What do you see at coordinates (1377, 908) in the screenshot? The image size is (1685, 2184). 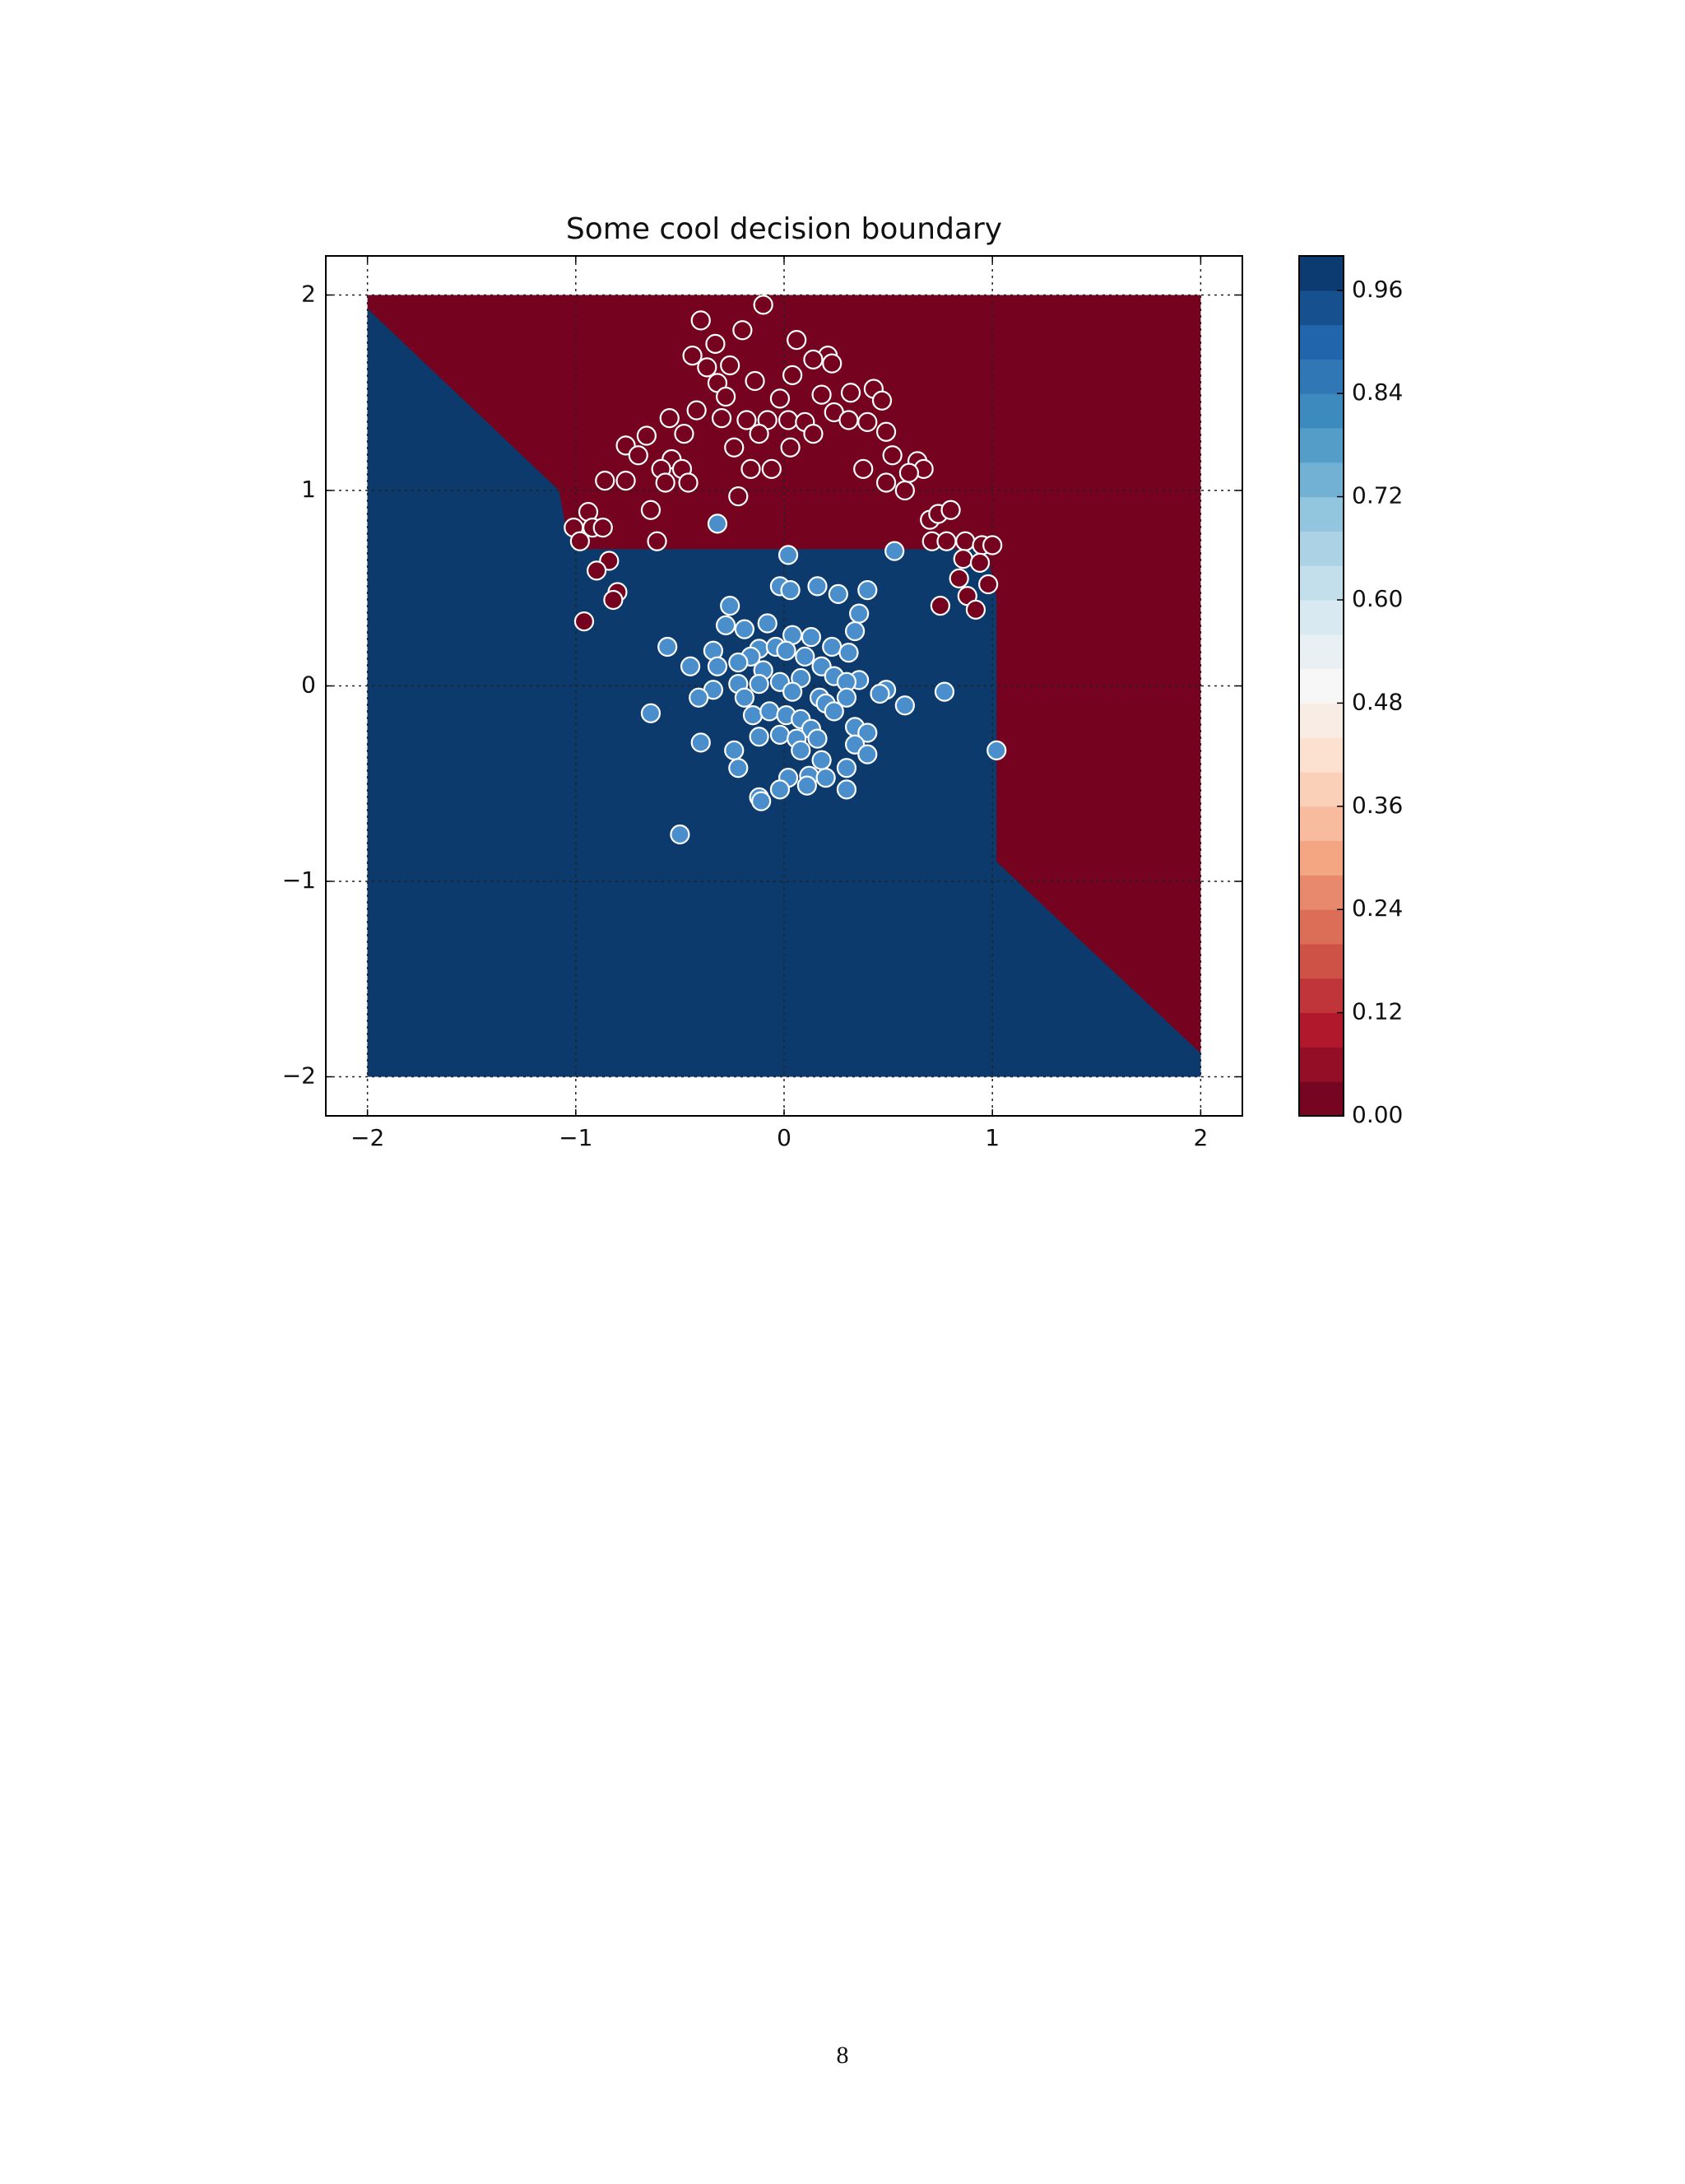 I see `colorbar-tick-label: 0.24` at bounding box center [1377, 908].